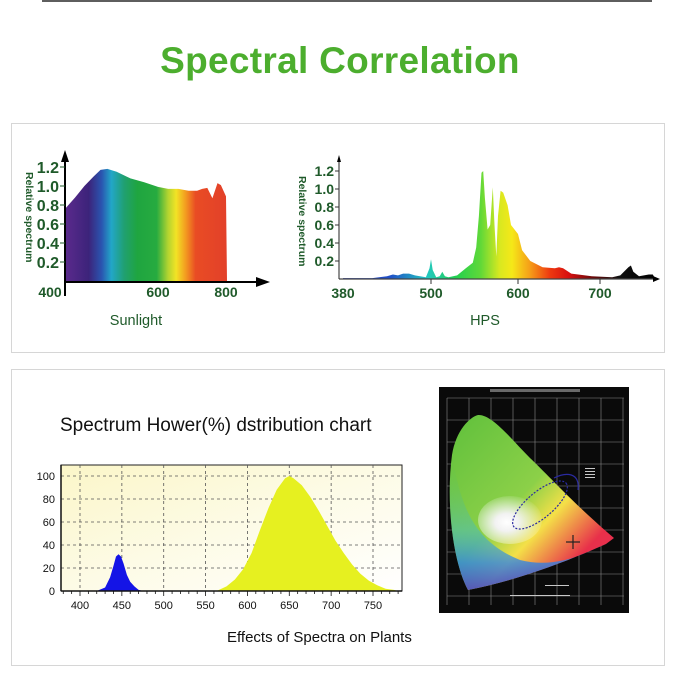 This screenshot has width=680, height=679. What do you see at coordinates (340, 60) in the screenshot?
I see `page-title: Spectral Correlation` at bounding box center [340, 60].